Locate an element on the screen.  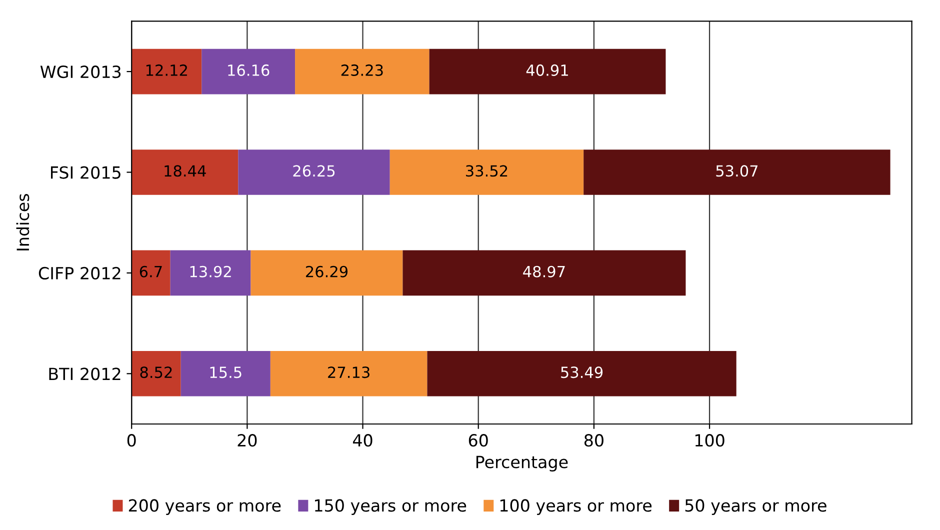
data-label: 6.7 is located at coordinates (151, 272).